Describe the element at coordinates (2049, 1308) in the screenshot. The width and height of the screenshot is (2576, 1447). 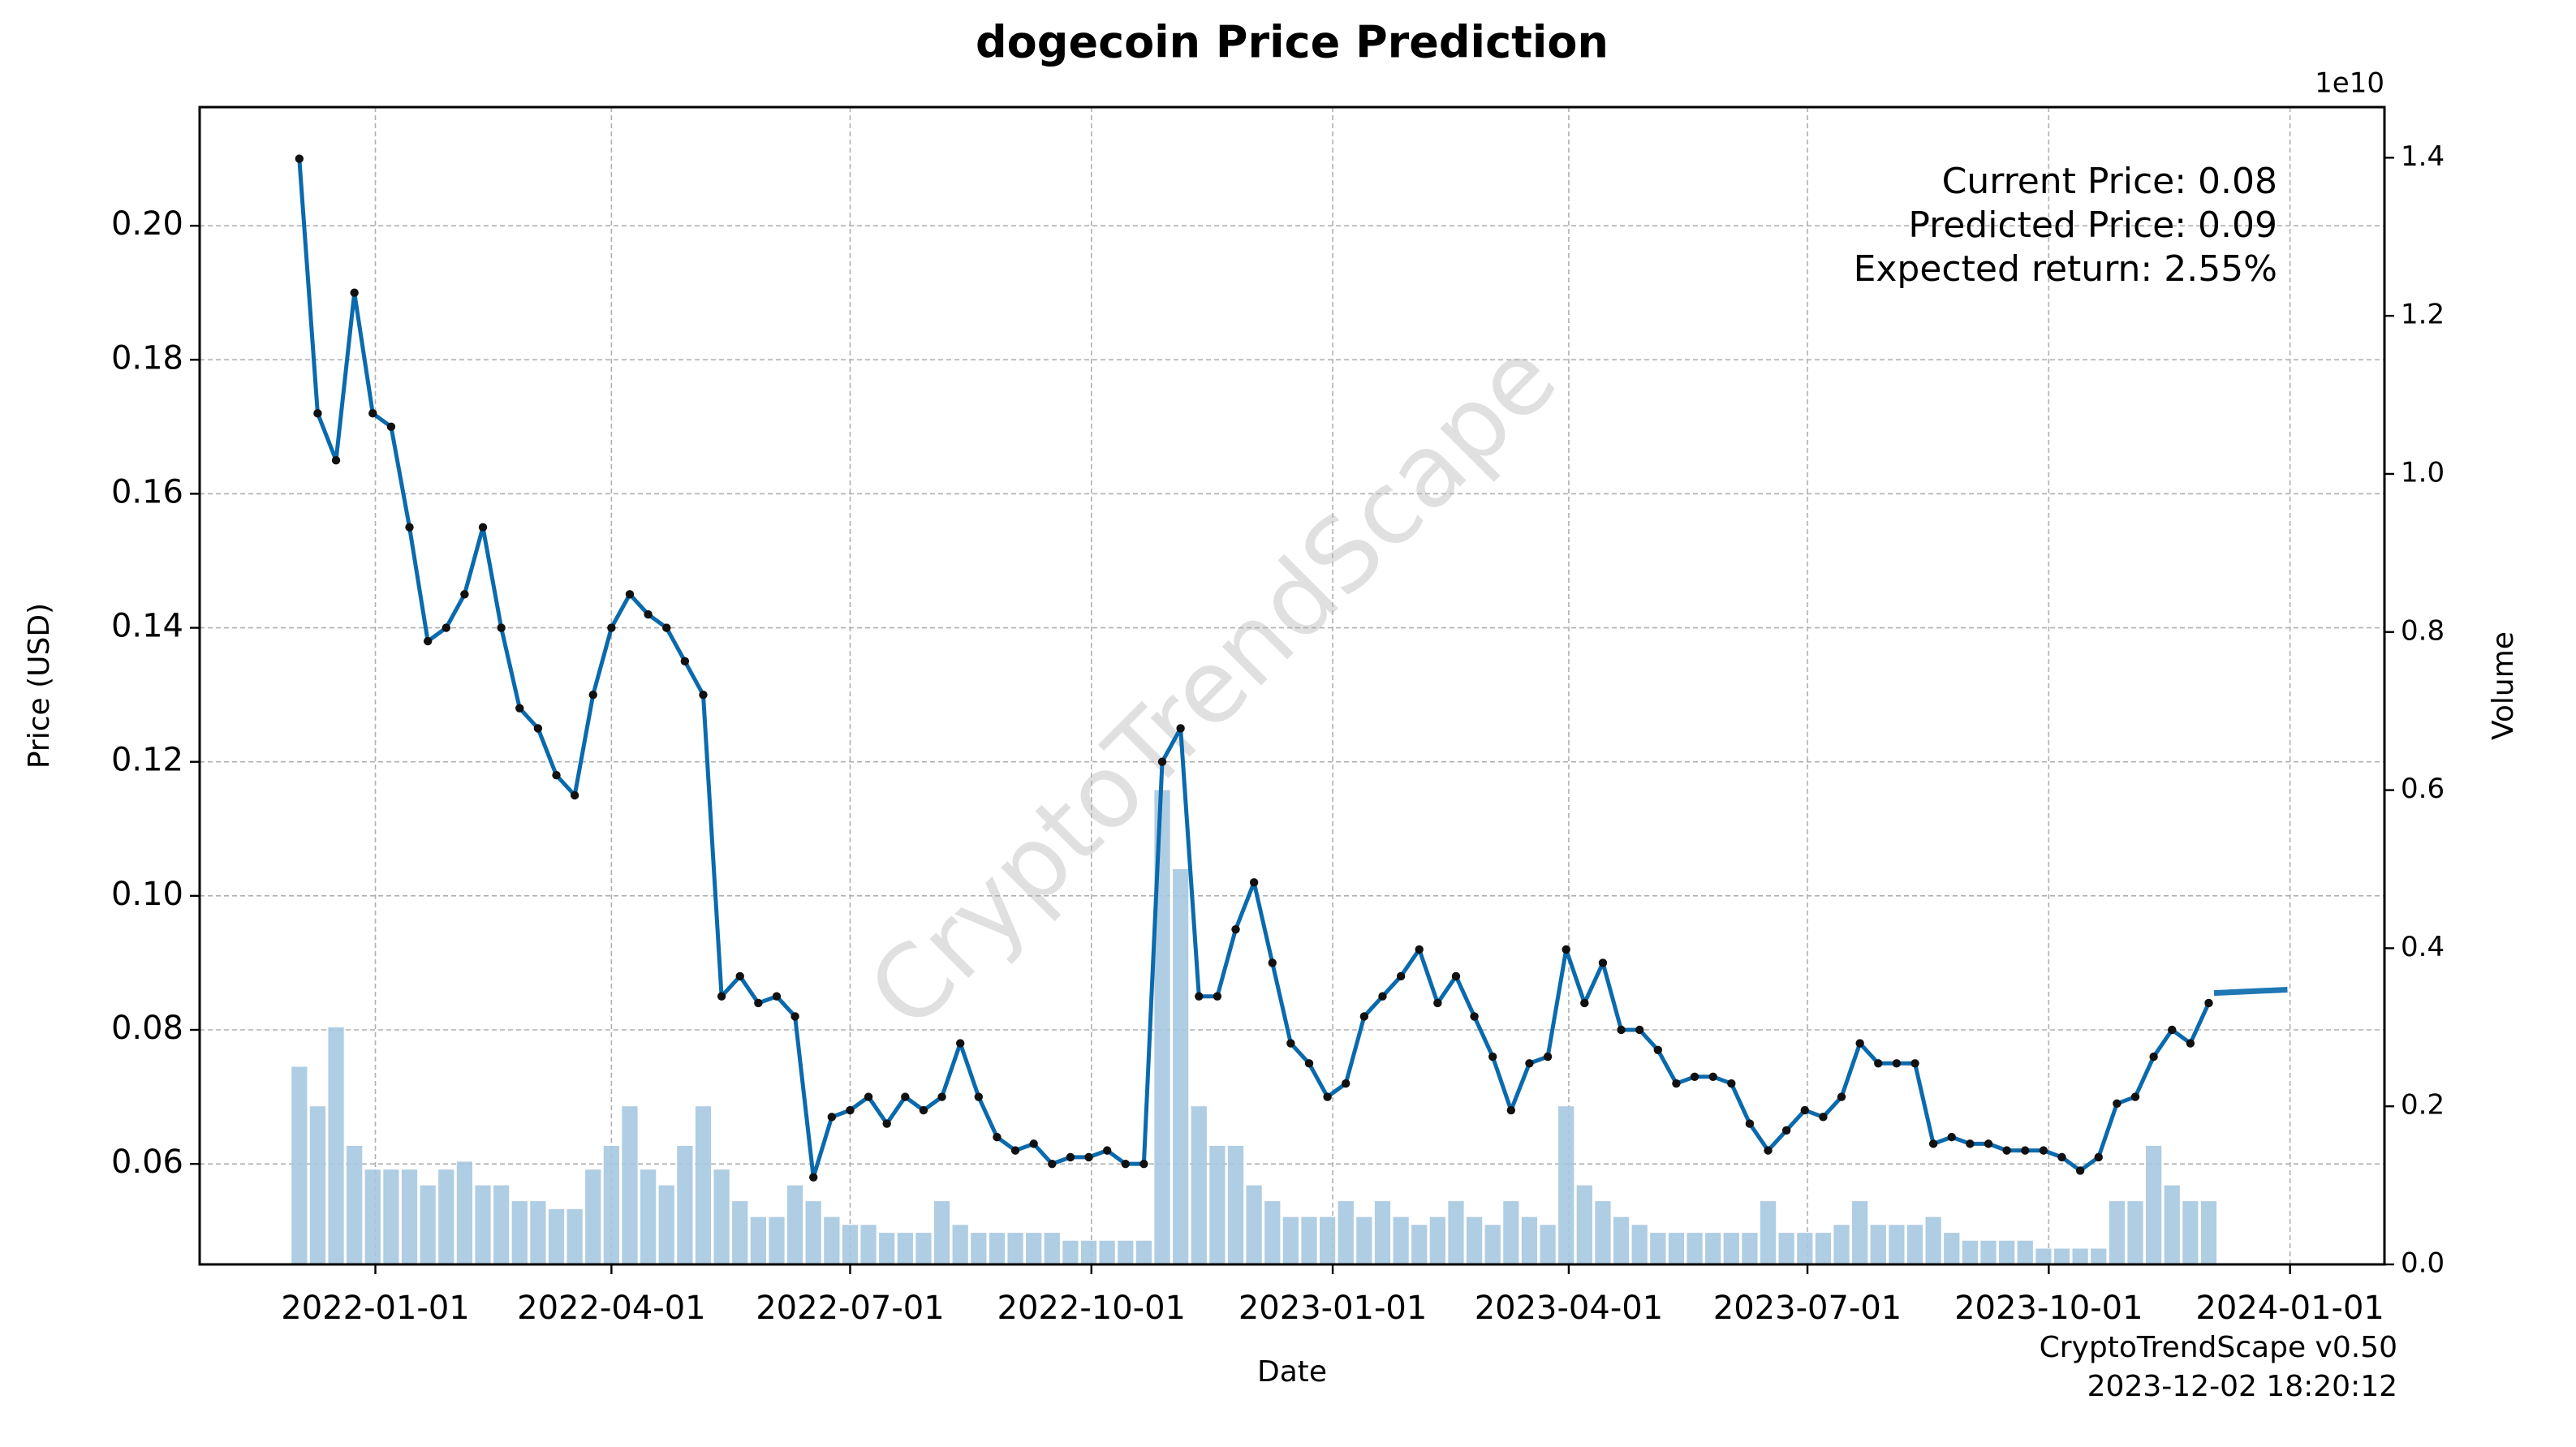
I see `x-tick-label: 2023-10-01` at that location.